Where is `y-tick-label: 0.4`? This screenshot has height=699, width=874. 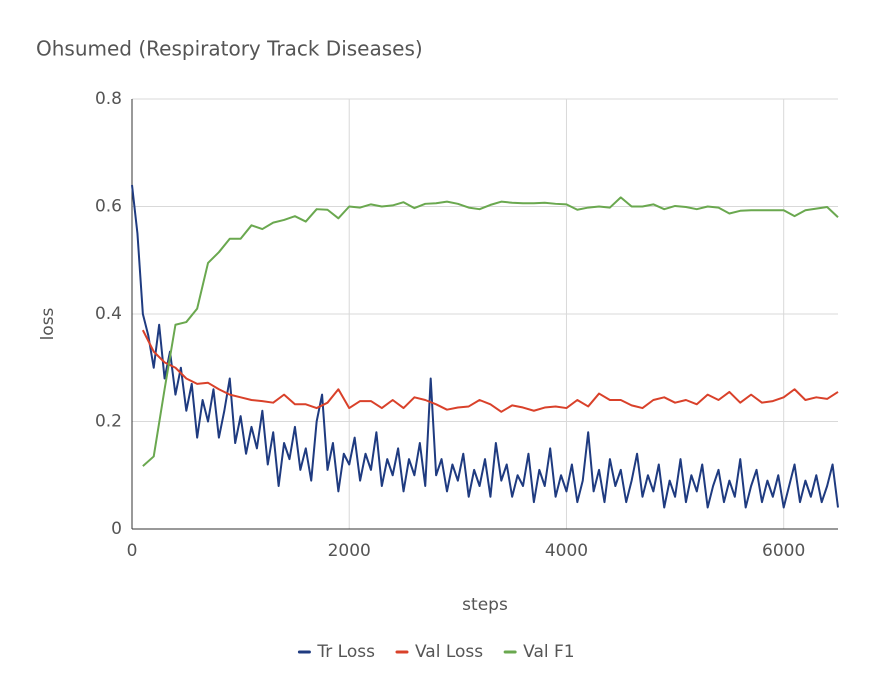
y-tick-label: 0.4 is located at coordinates (108, 314).